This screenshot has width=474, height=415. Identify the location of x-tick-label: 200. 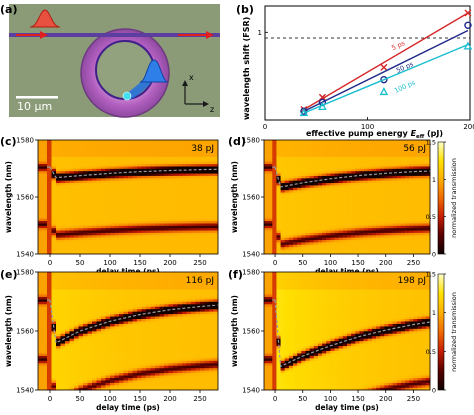
(468, 127).